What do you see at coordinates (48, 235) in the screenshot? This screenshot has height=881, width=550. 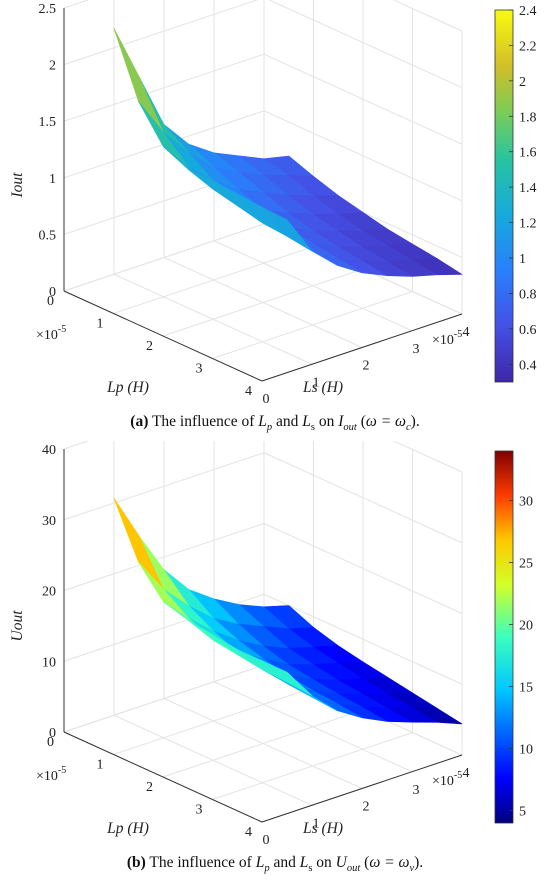 I see `z-tick-label: 0.5` at bounding box center [48, 235].